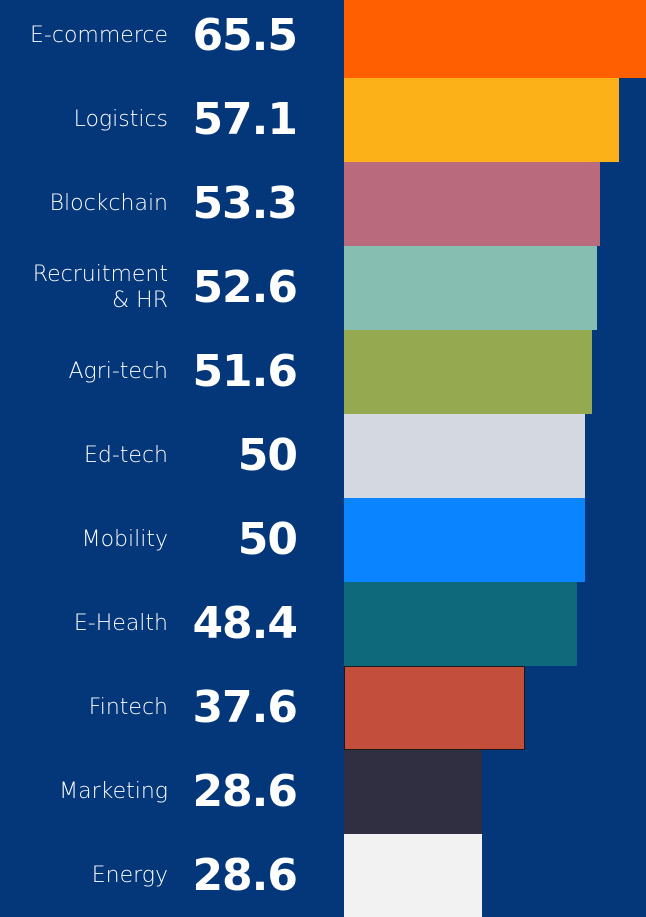  Describe the element at coordinates (245, 35) in the screenshot. I see `value-label: 65.5` at that location.